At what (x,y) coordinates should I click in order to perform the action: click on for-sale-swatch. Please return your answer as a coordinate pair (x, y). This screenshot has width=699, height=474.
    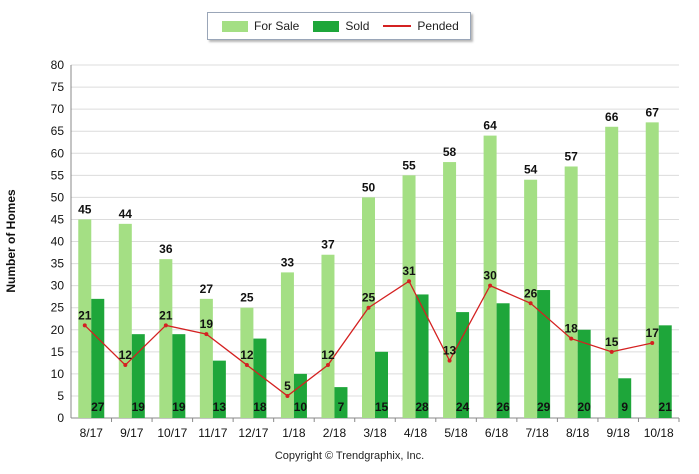
    Looking at the image, I should click on (235, 26).